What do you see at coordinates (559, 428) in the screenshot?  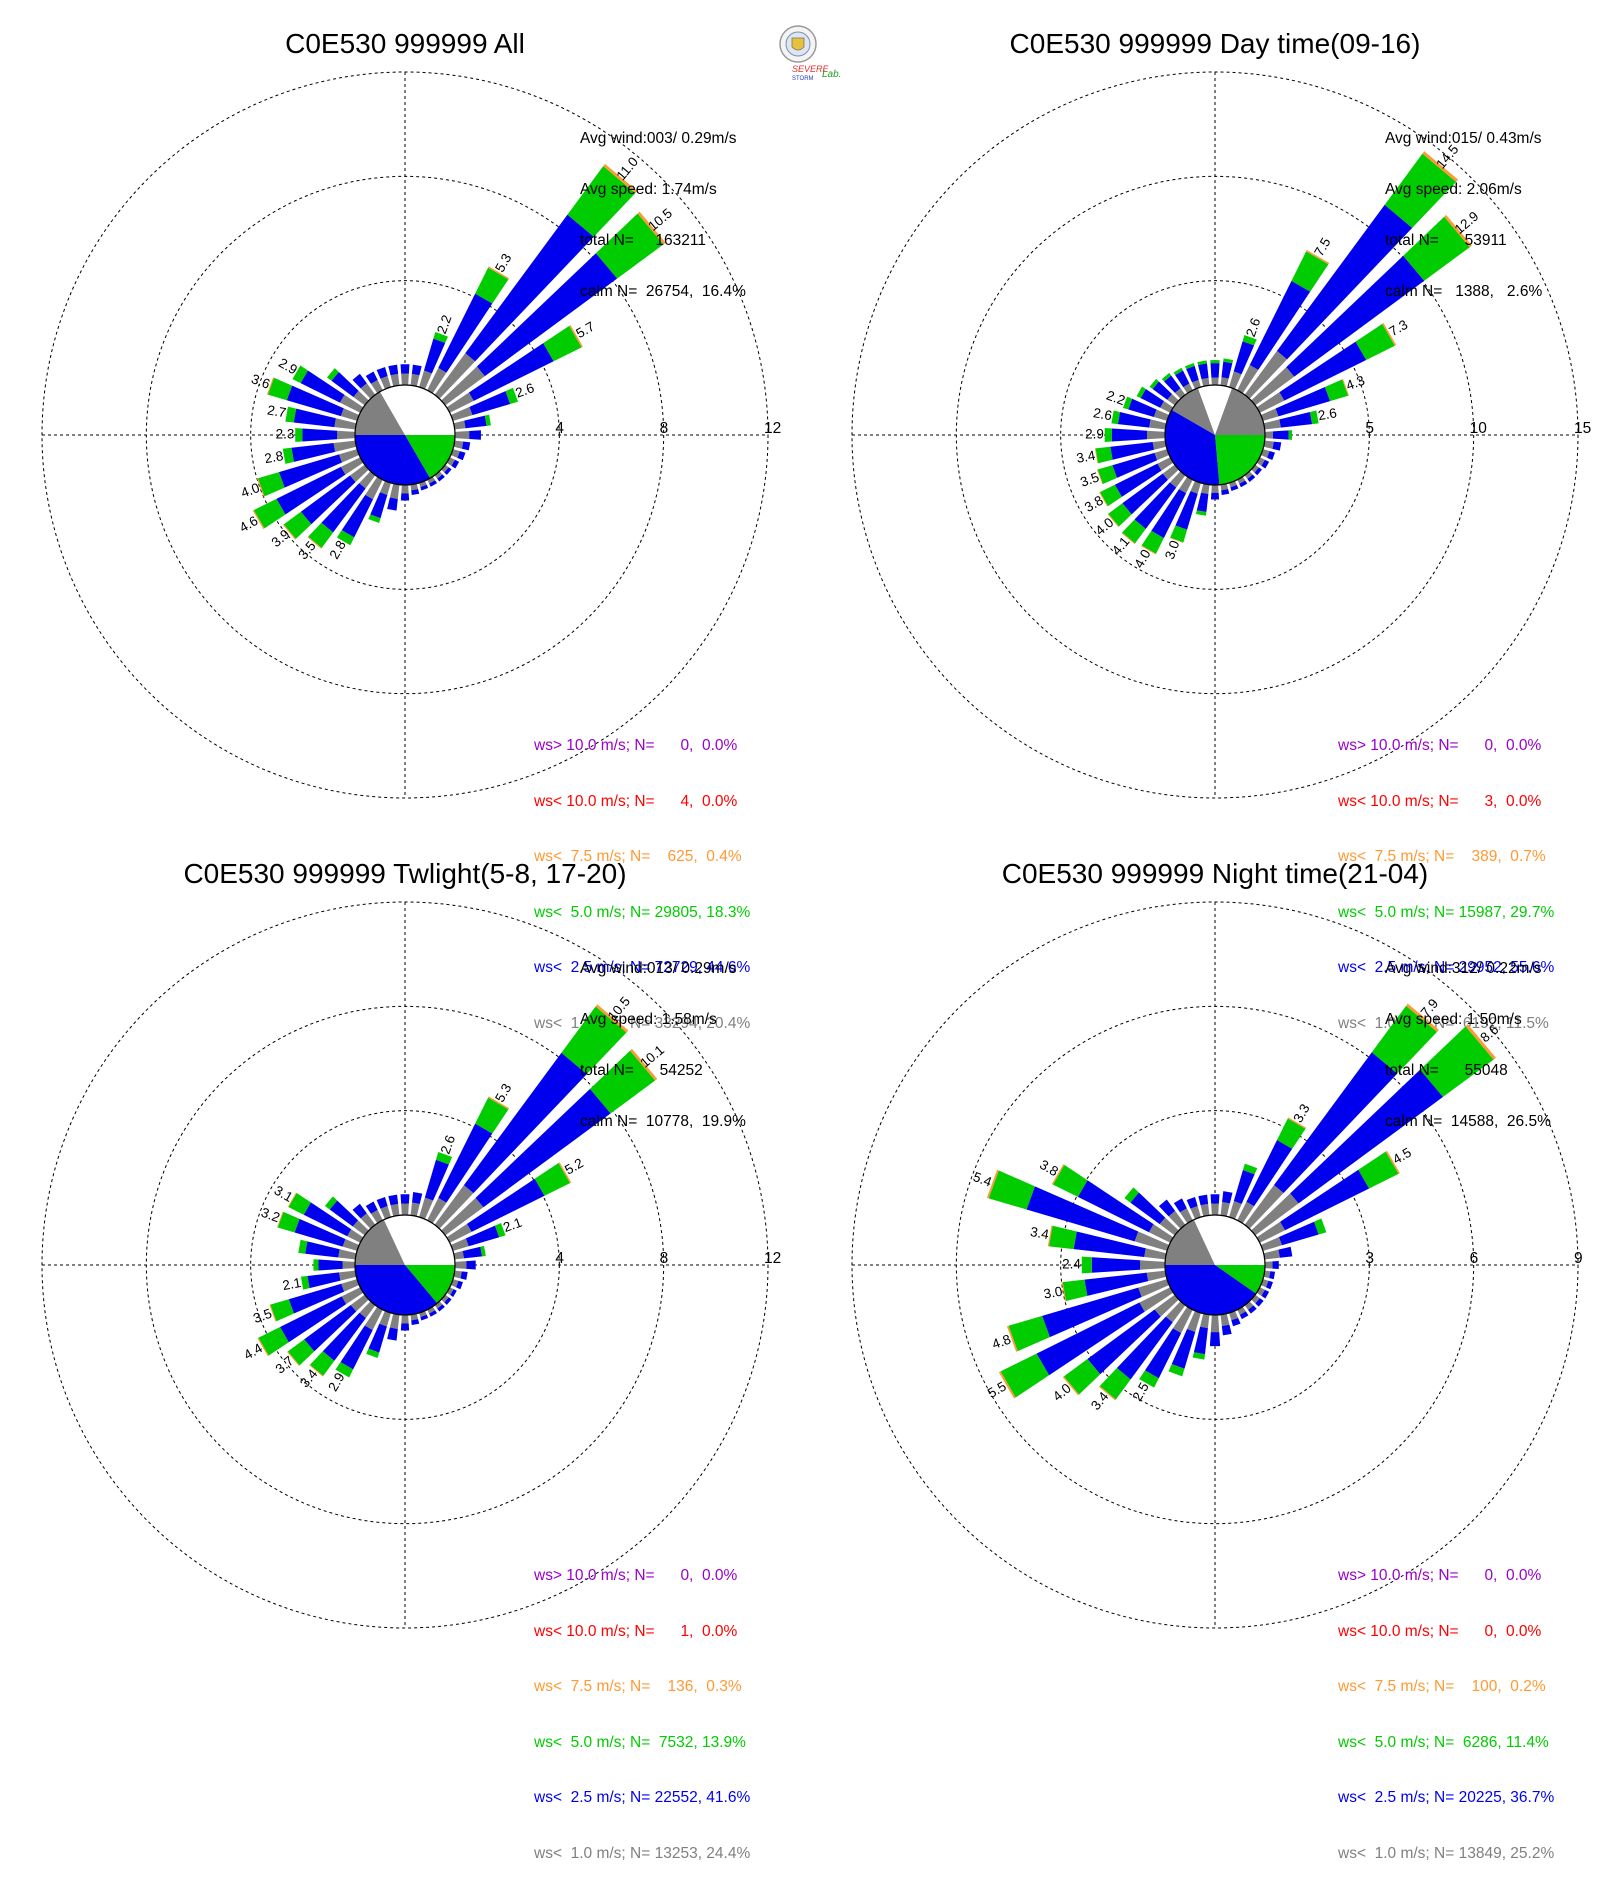 I see `ring-tick-label: 4` at bounding box center [559, 428].